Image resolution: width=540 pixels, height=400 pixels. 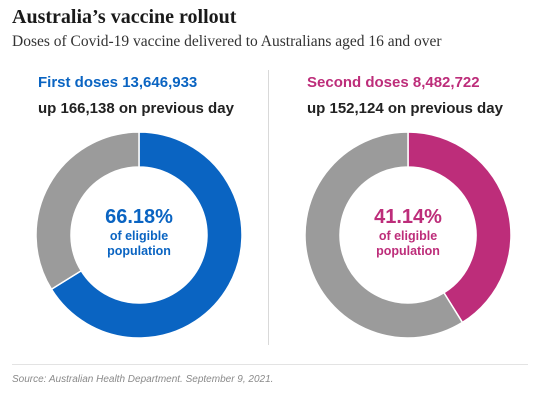 I want to click on second-doses-center-line2: population, so click(x=408, y=251).